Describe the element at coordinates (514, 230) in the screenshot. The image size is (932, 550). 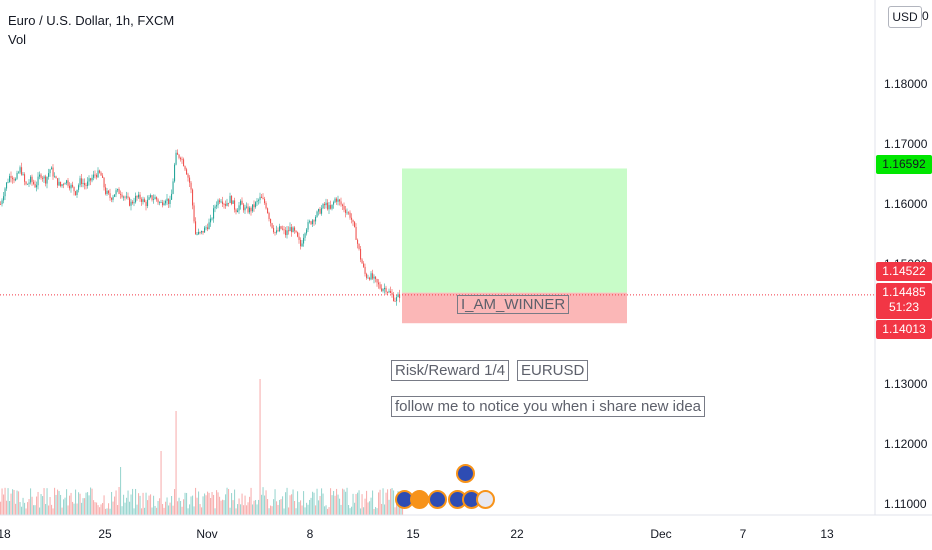
I see `profit-zone` at that location.